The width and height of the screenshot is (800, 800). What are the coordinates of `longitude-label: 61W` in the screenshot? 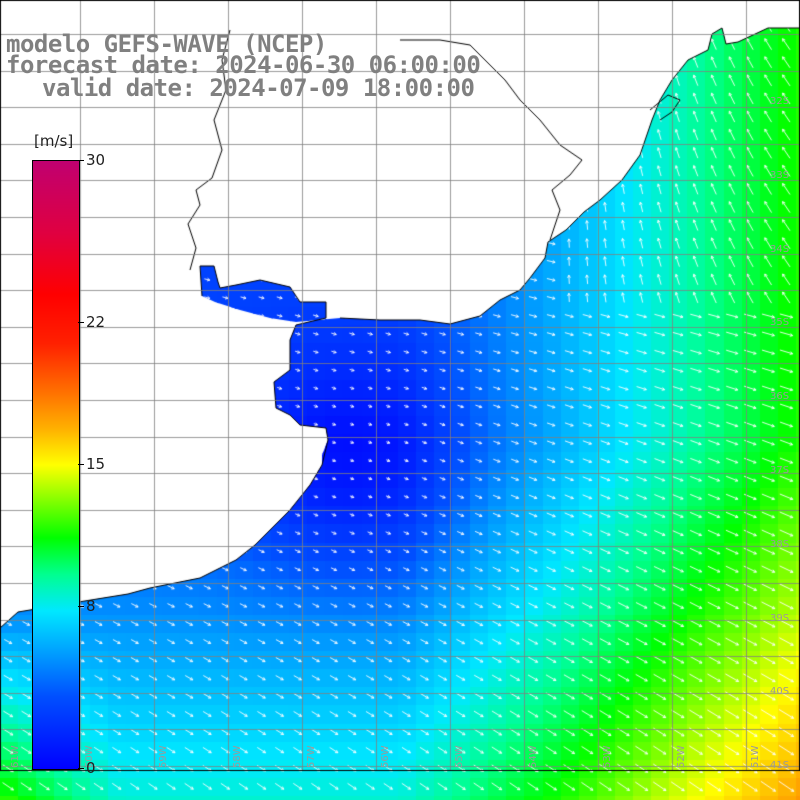 It's located at (15, 756).